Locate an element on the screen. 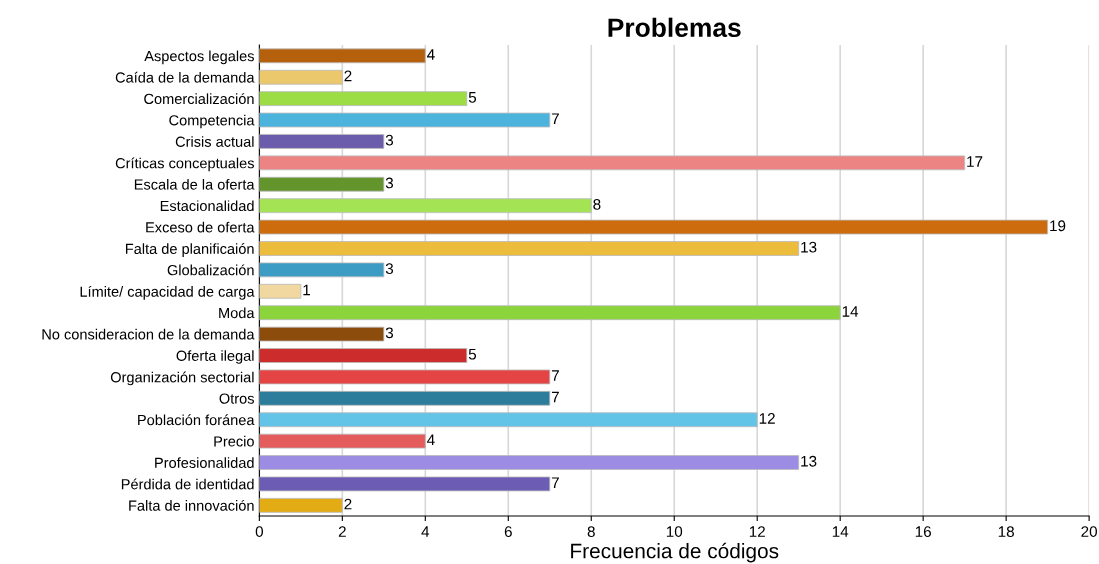  y-tick-label: No consideracion de la demanda is located at coordinates (148, 334).